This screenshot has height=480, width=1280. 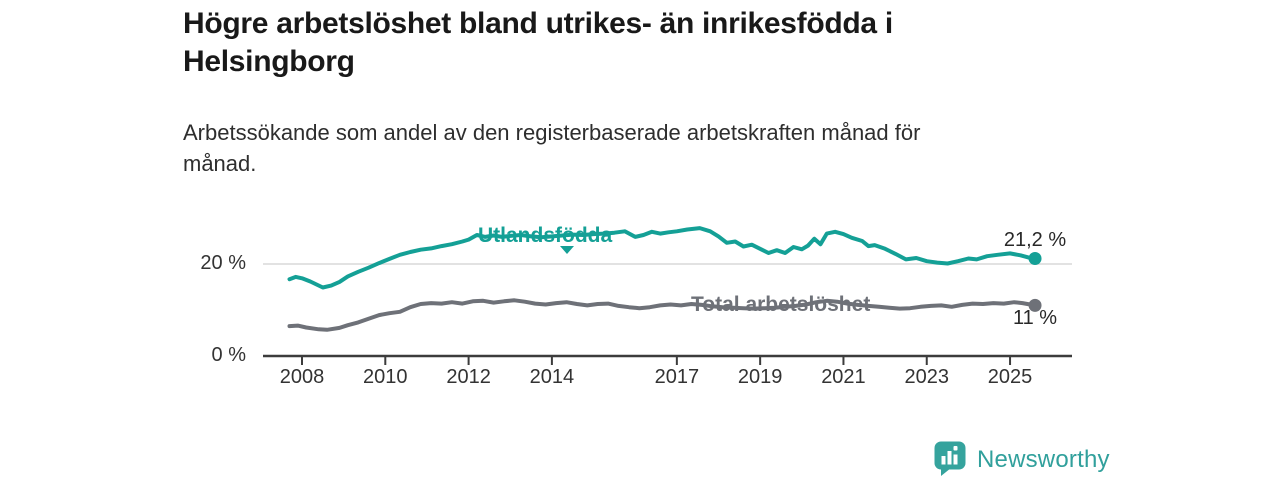 I want to click on x-axis-tick-label: 2017, so click(x=677, y=377).